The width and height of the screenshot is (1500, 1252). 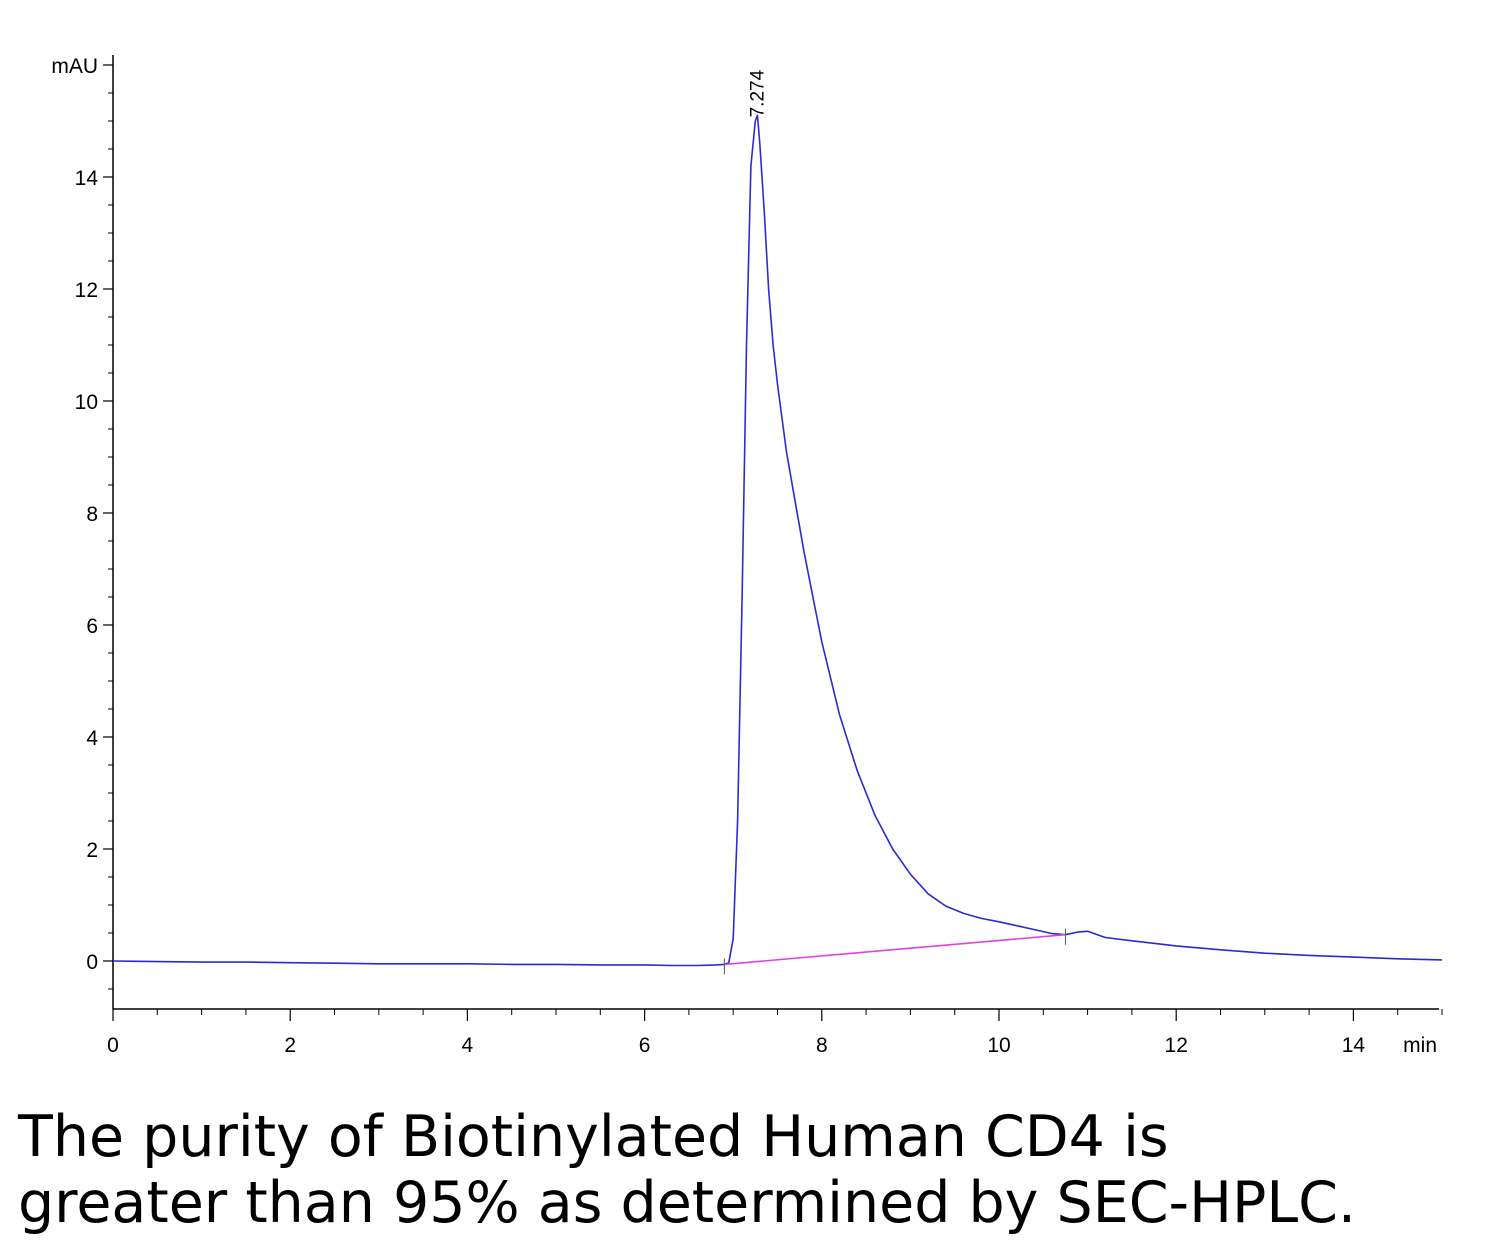 I want to click on x-tick-label: 2, so click(x=290, y=1045).